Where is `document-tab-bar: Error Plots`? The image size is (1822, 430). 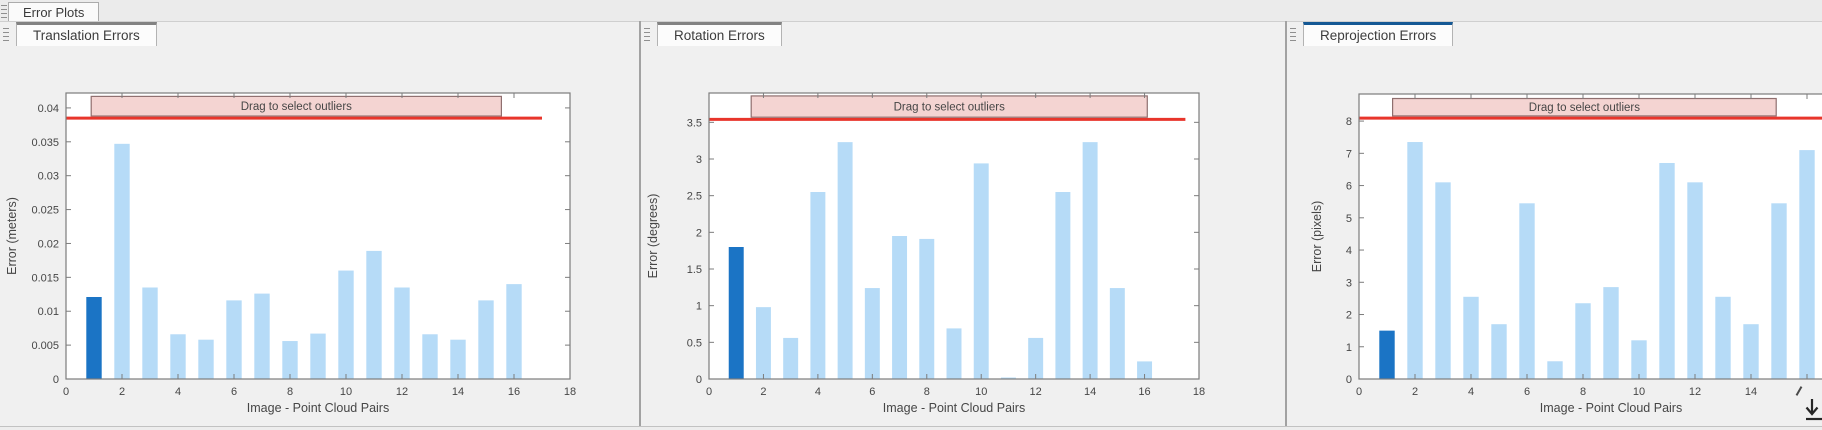
document-tab-bar: Error Plots is located at coordinates (911, 11).